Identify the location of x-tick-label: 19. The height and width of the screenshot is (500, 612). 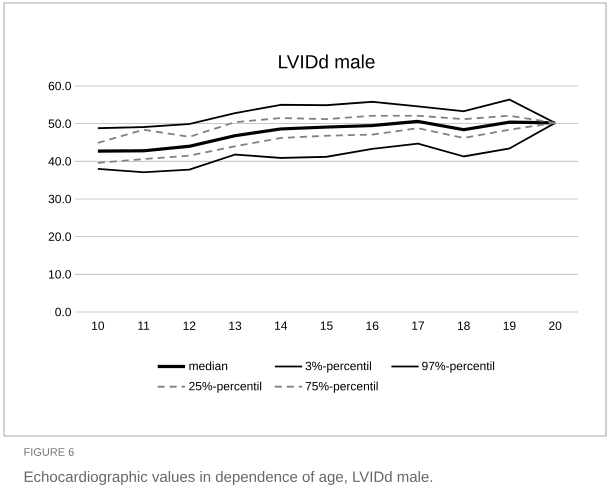
(510, 326).